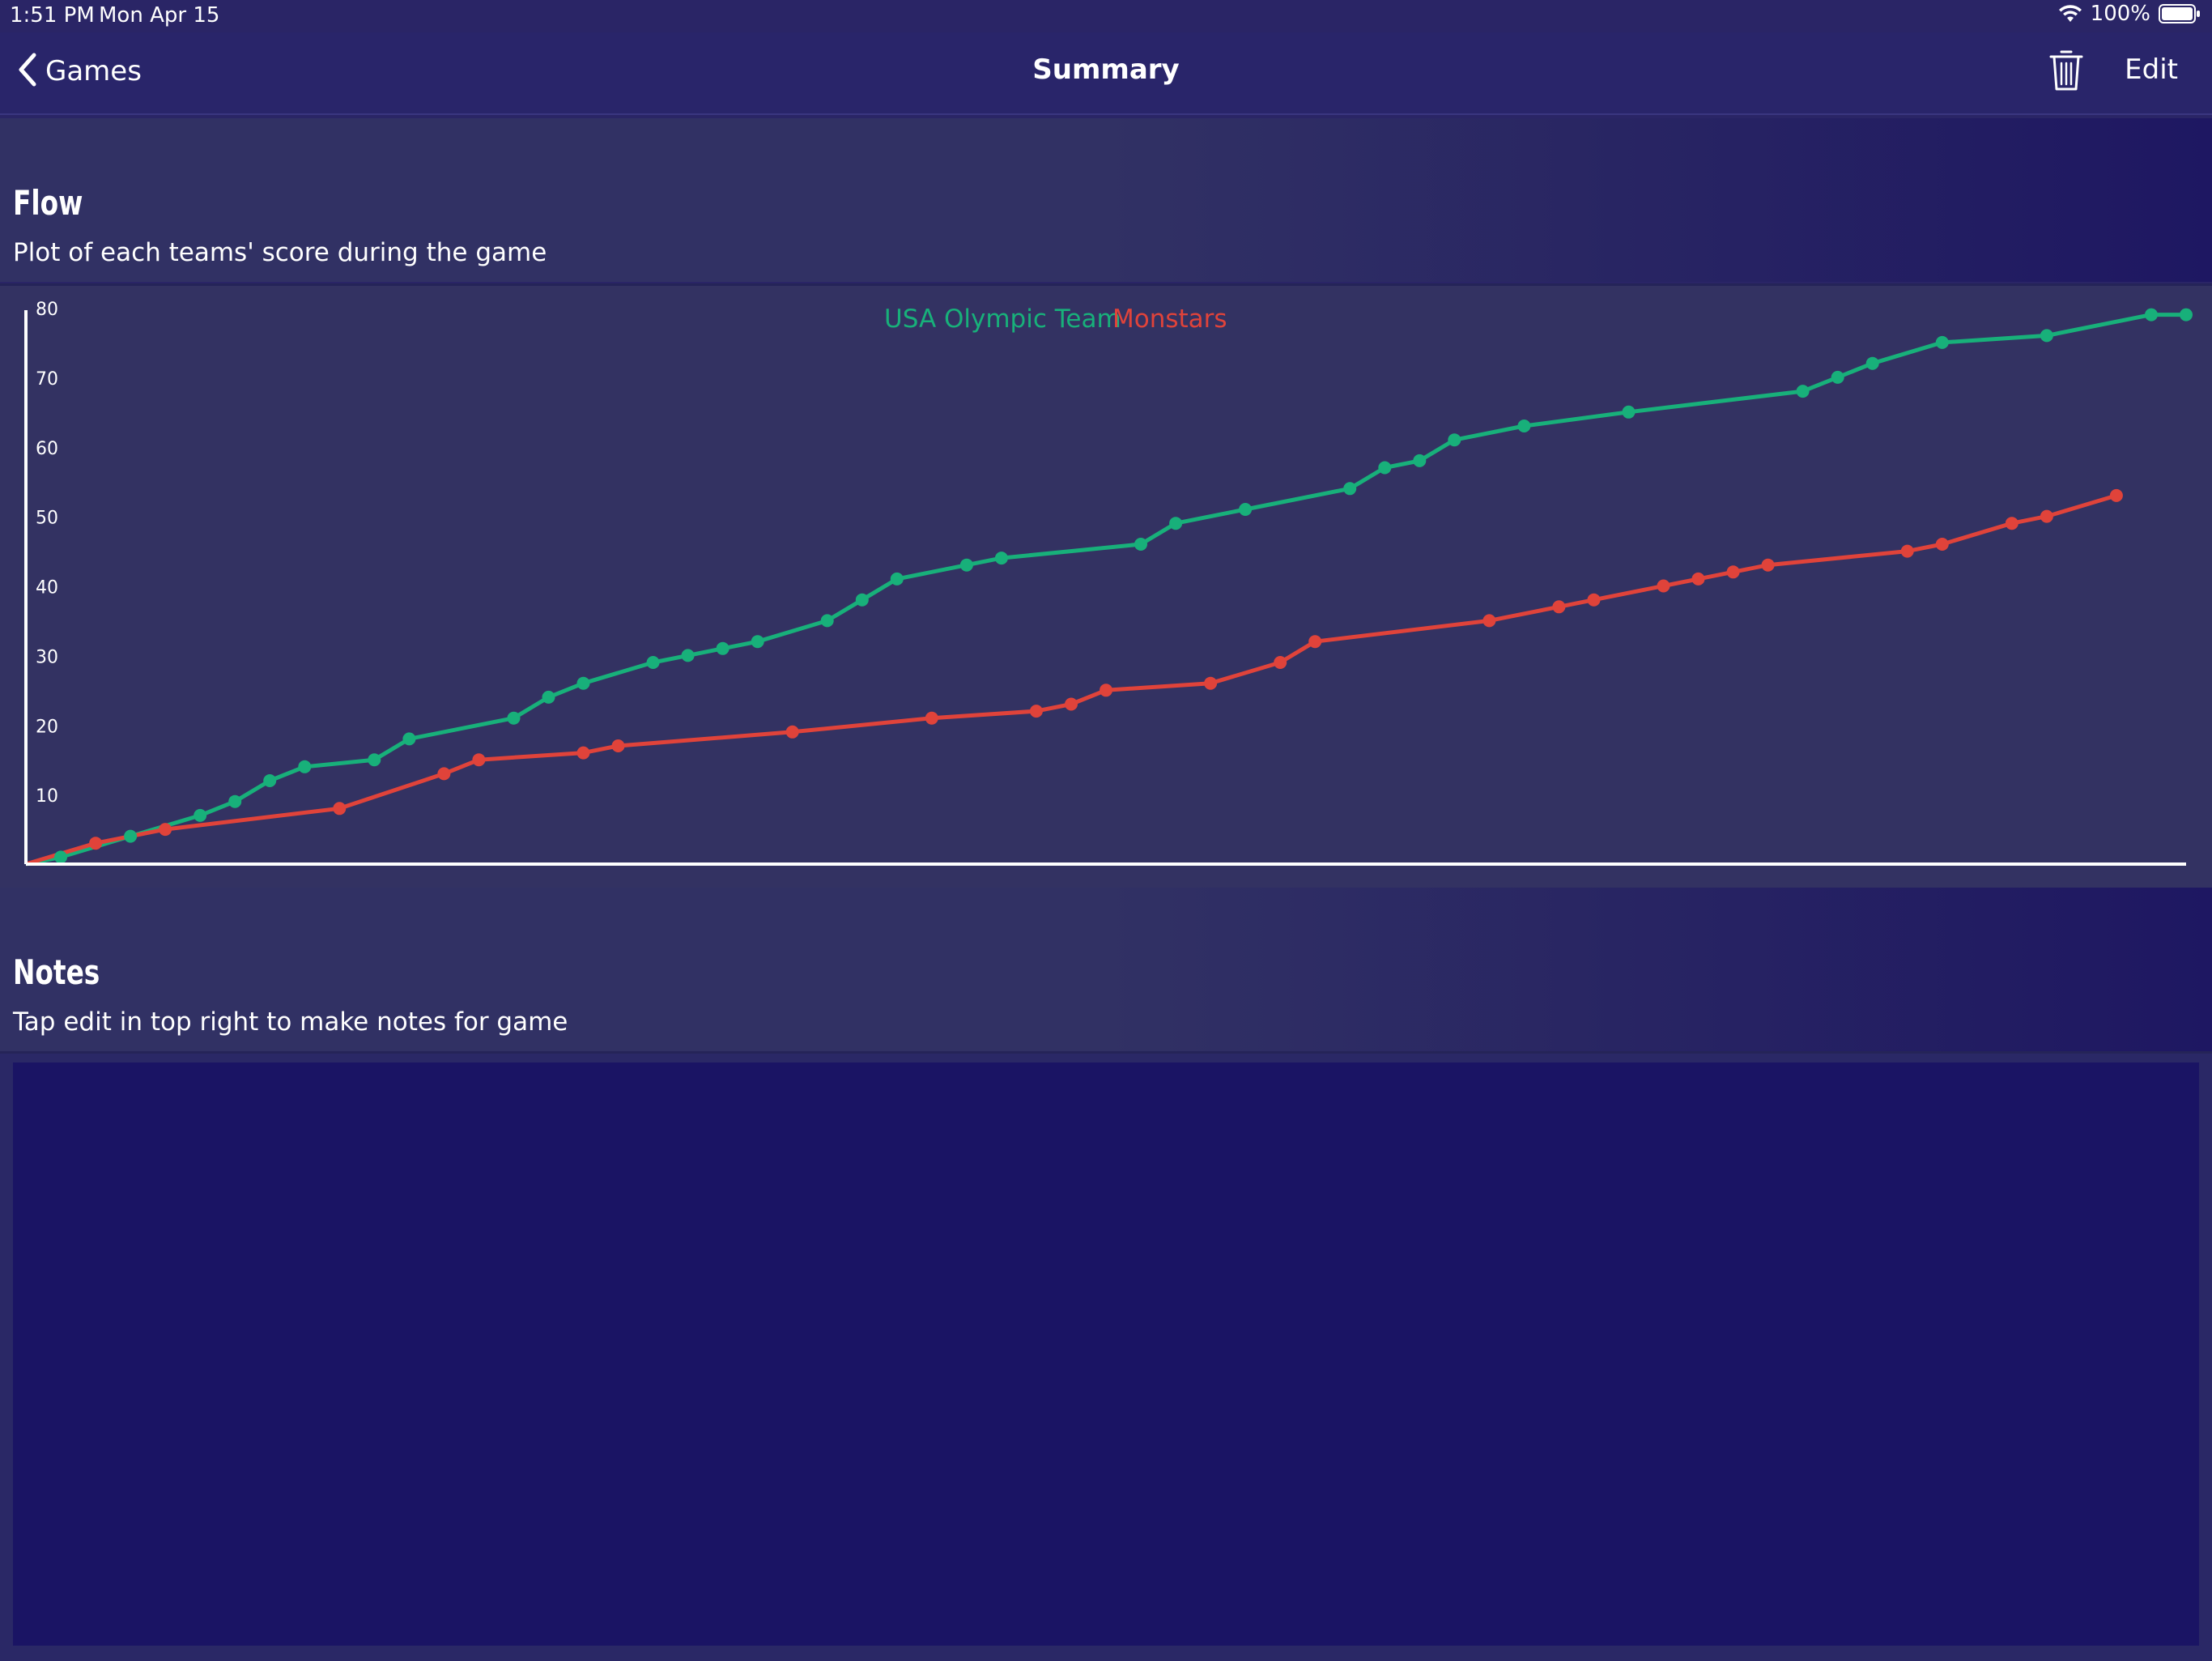 Image resolution: width=2212 pixels, height=1661 pixels. Describe the element at coordinates (47, 519) in the screenshot. I see `y-tick-label: 50` at that location.